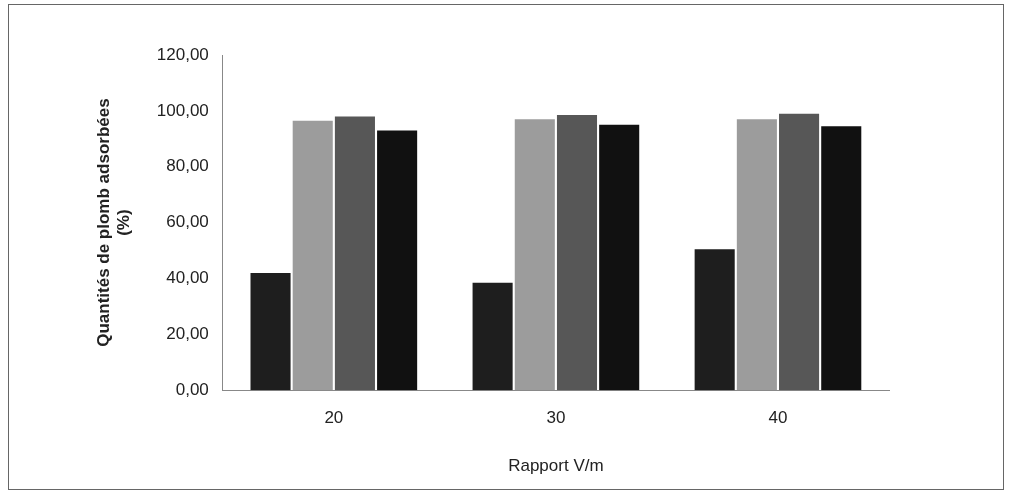 The image size is (1014, 493). What do you see at coordinates (556, 418) in the screenshot?
I see `x-tick-label: 30` at bounding box center [556, 418].